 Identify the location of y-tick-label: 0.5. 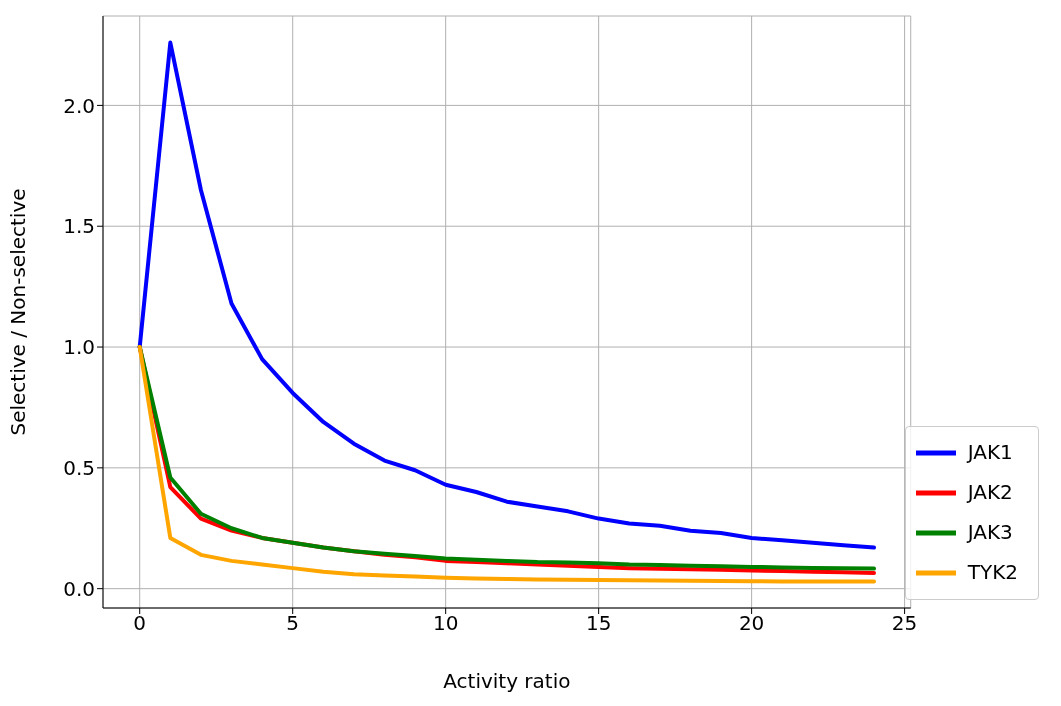
(79, 467).